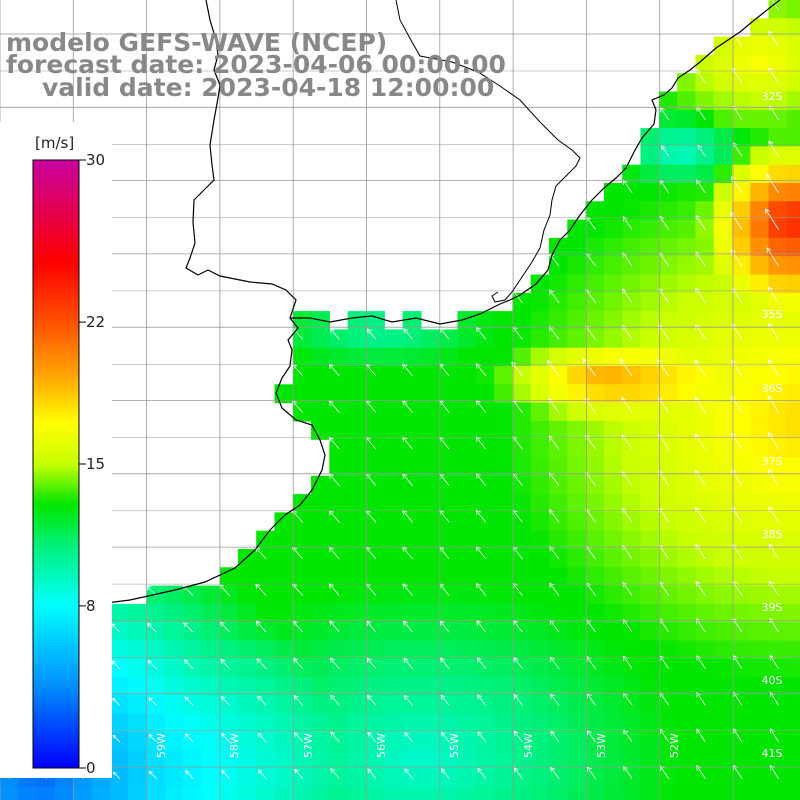  I want to click on lon-label: 53W, so click(601, 745).